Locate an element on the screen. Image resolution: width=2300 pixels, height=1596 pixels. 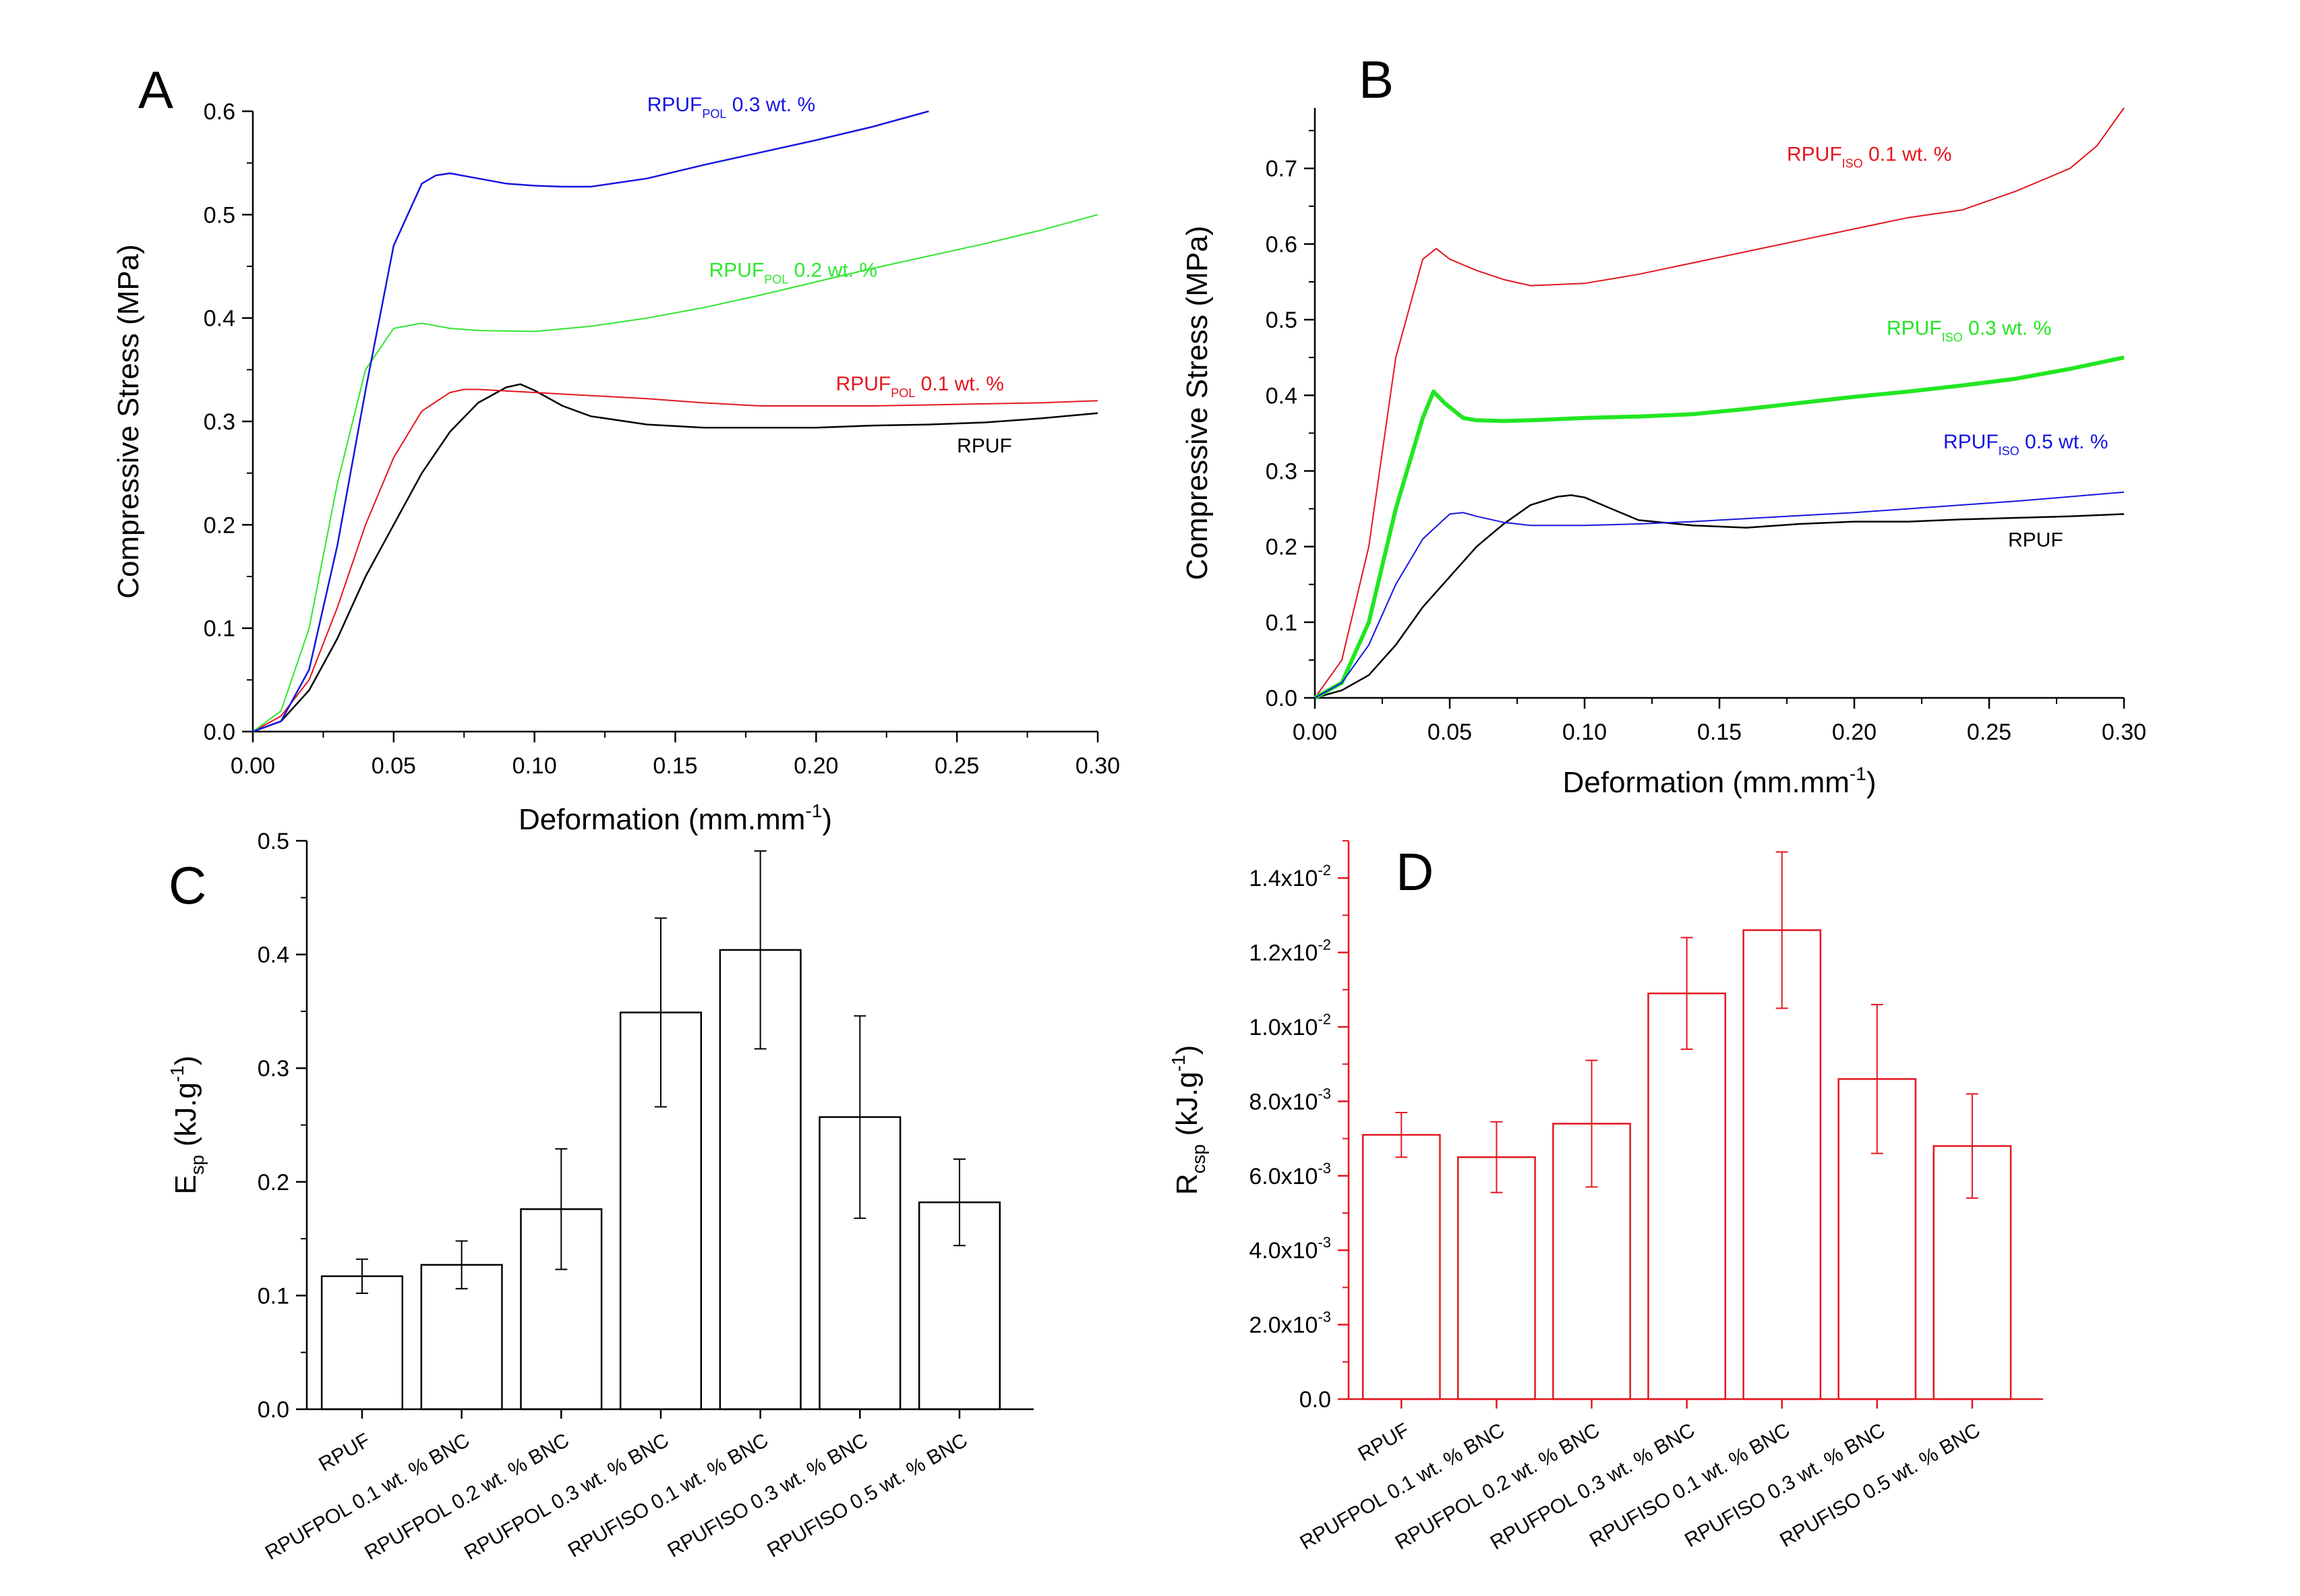
series-label-rpuf-iso-0-1-wt: RPUFISO 0.1 wt. % is located at coordinates (1869, 157).